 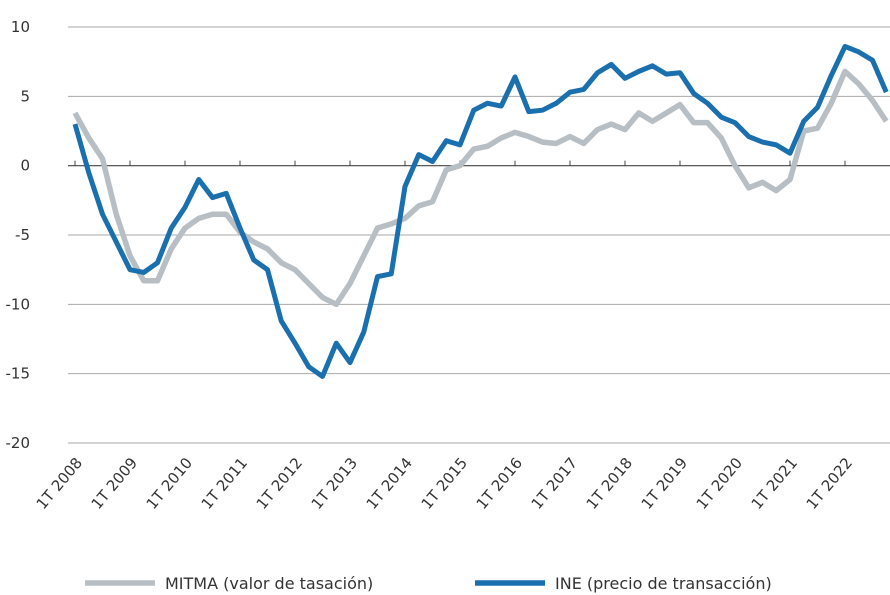 I want to click on x-tick-label: 1T 2011, so click(x=224, y=483).